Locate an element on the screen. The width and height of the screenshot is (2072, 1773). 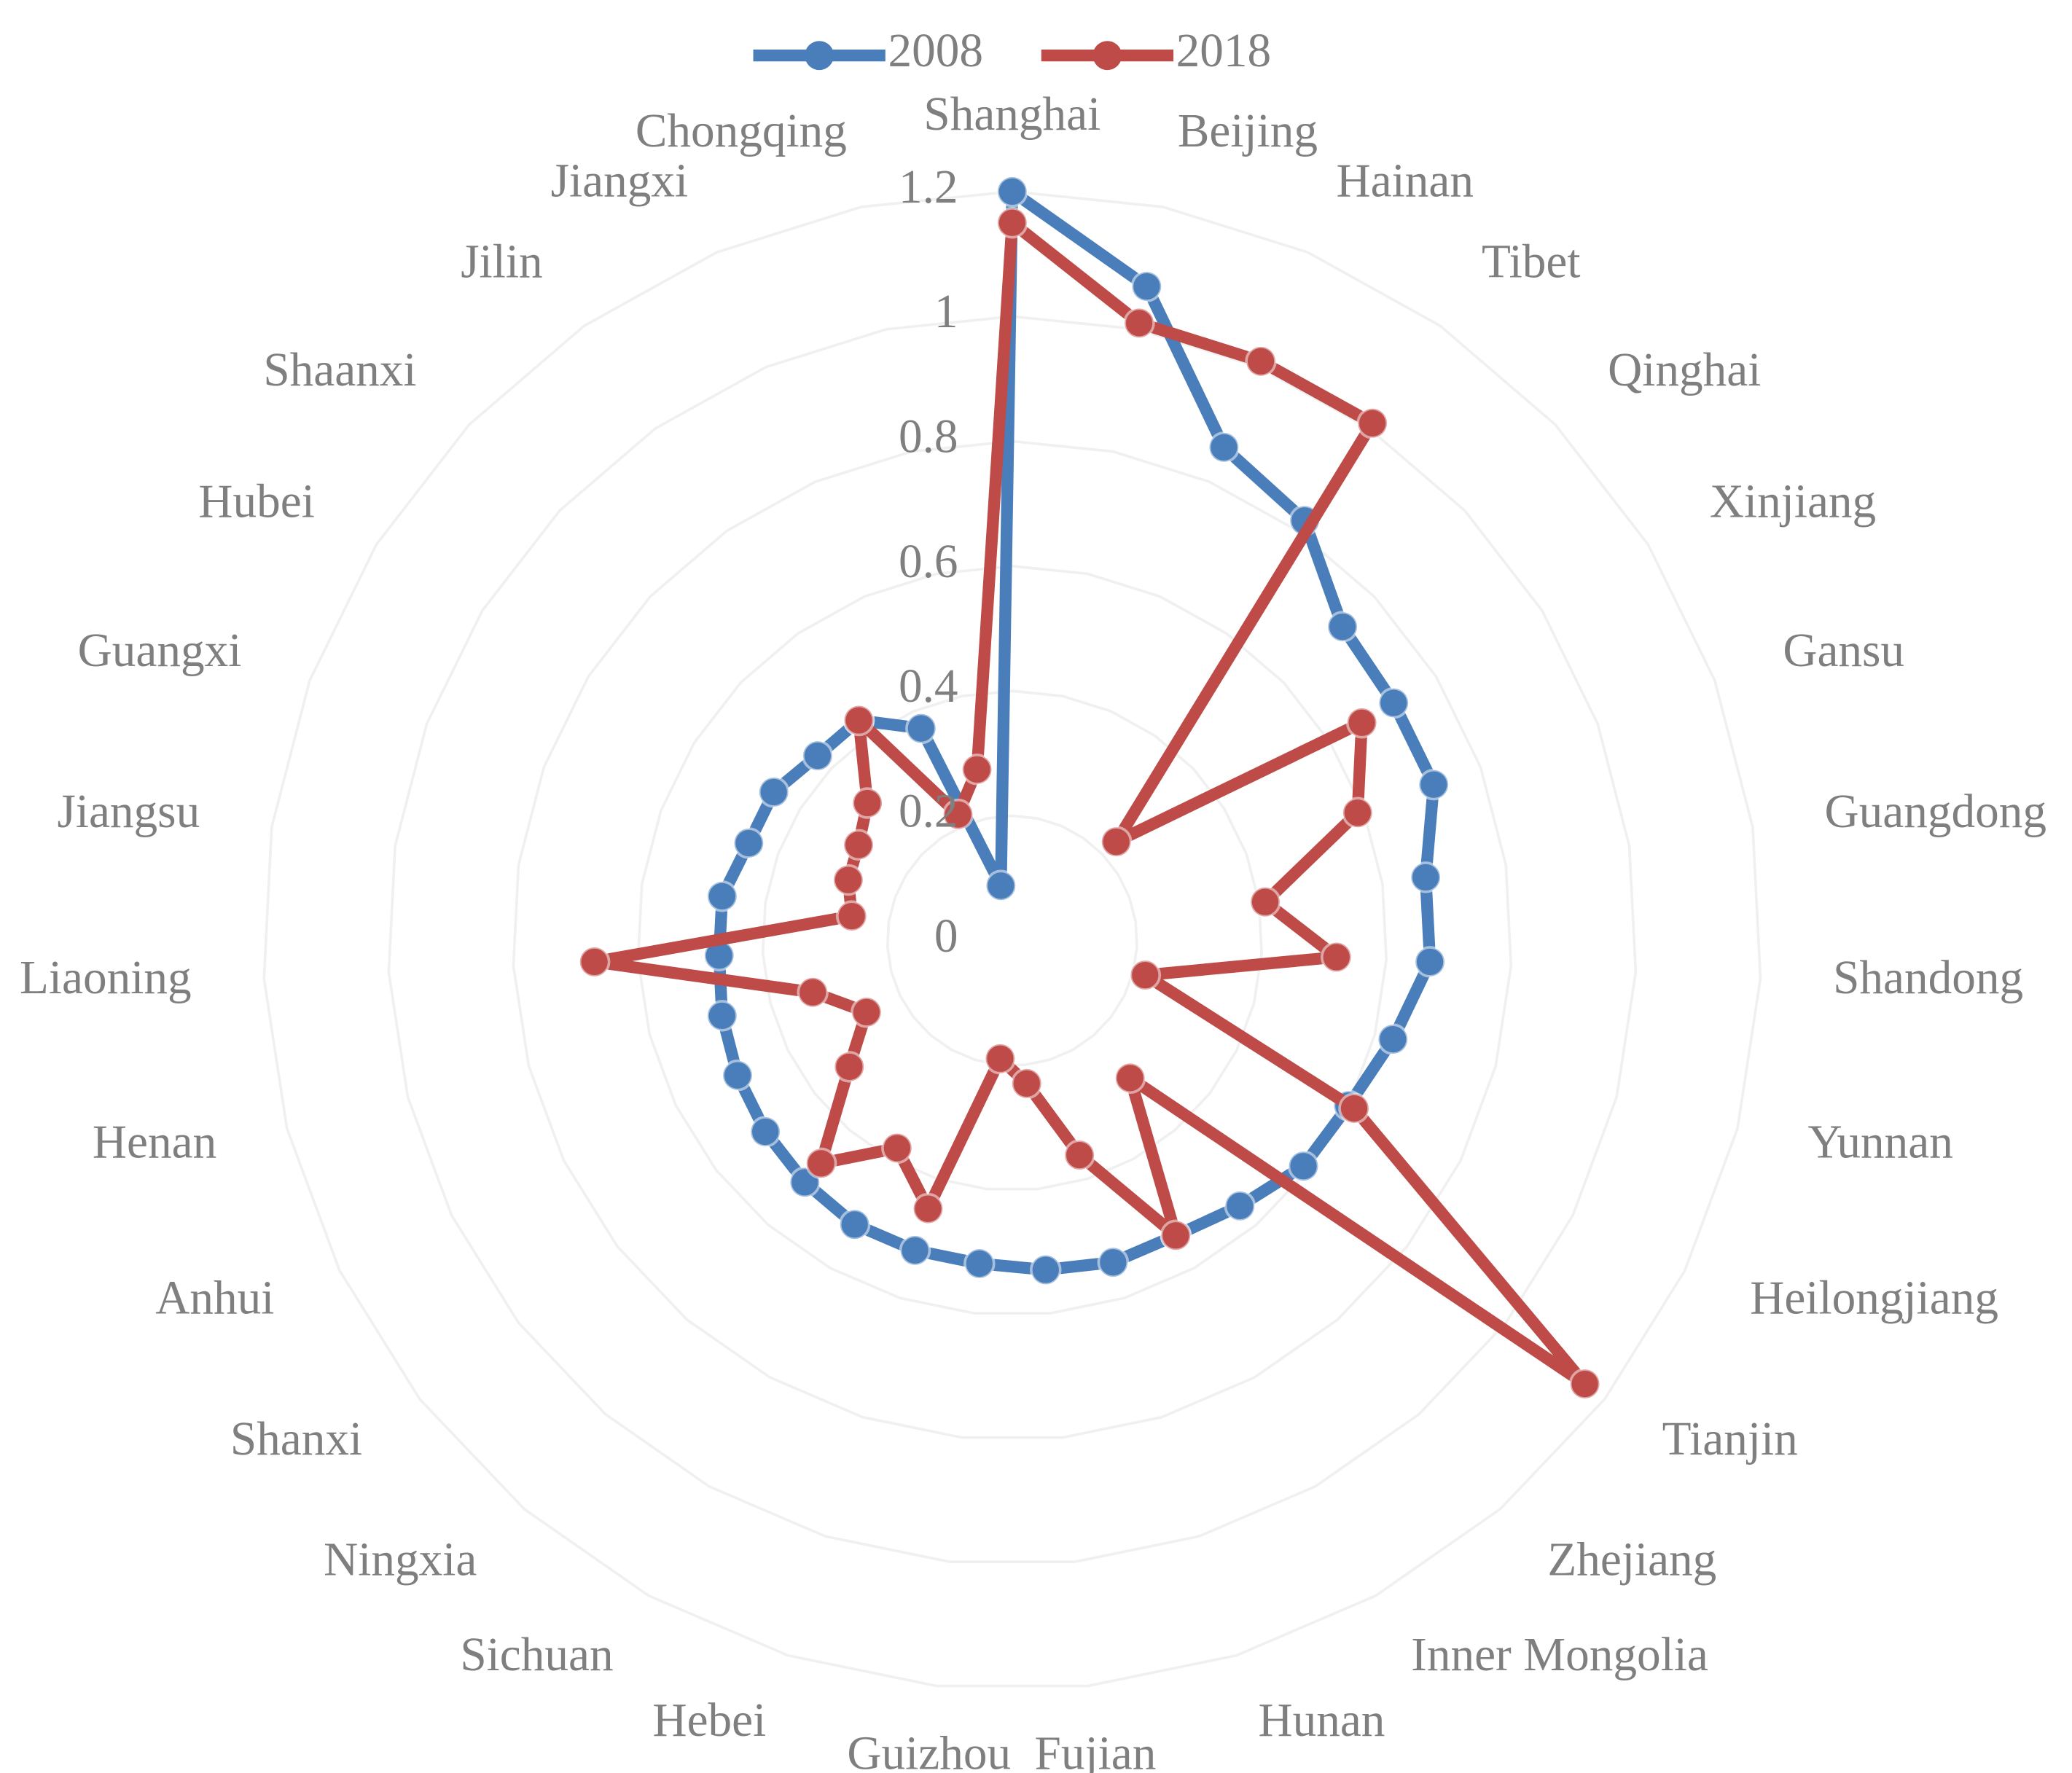
category-label: Hunan is located at coordinates (1321, 1720).